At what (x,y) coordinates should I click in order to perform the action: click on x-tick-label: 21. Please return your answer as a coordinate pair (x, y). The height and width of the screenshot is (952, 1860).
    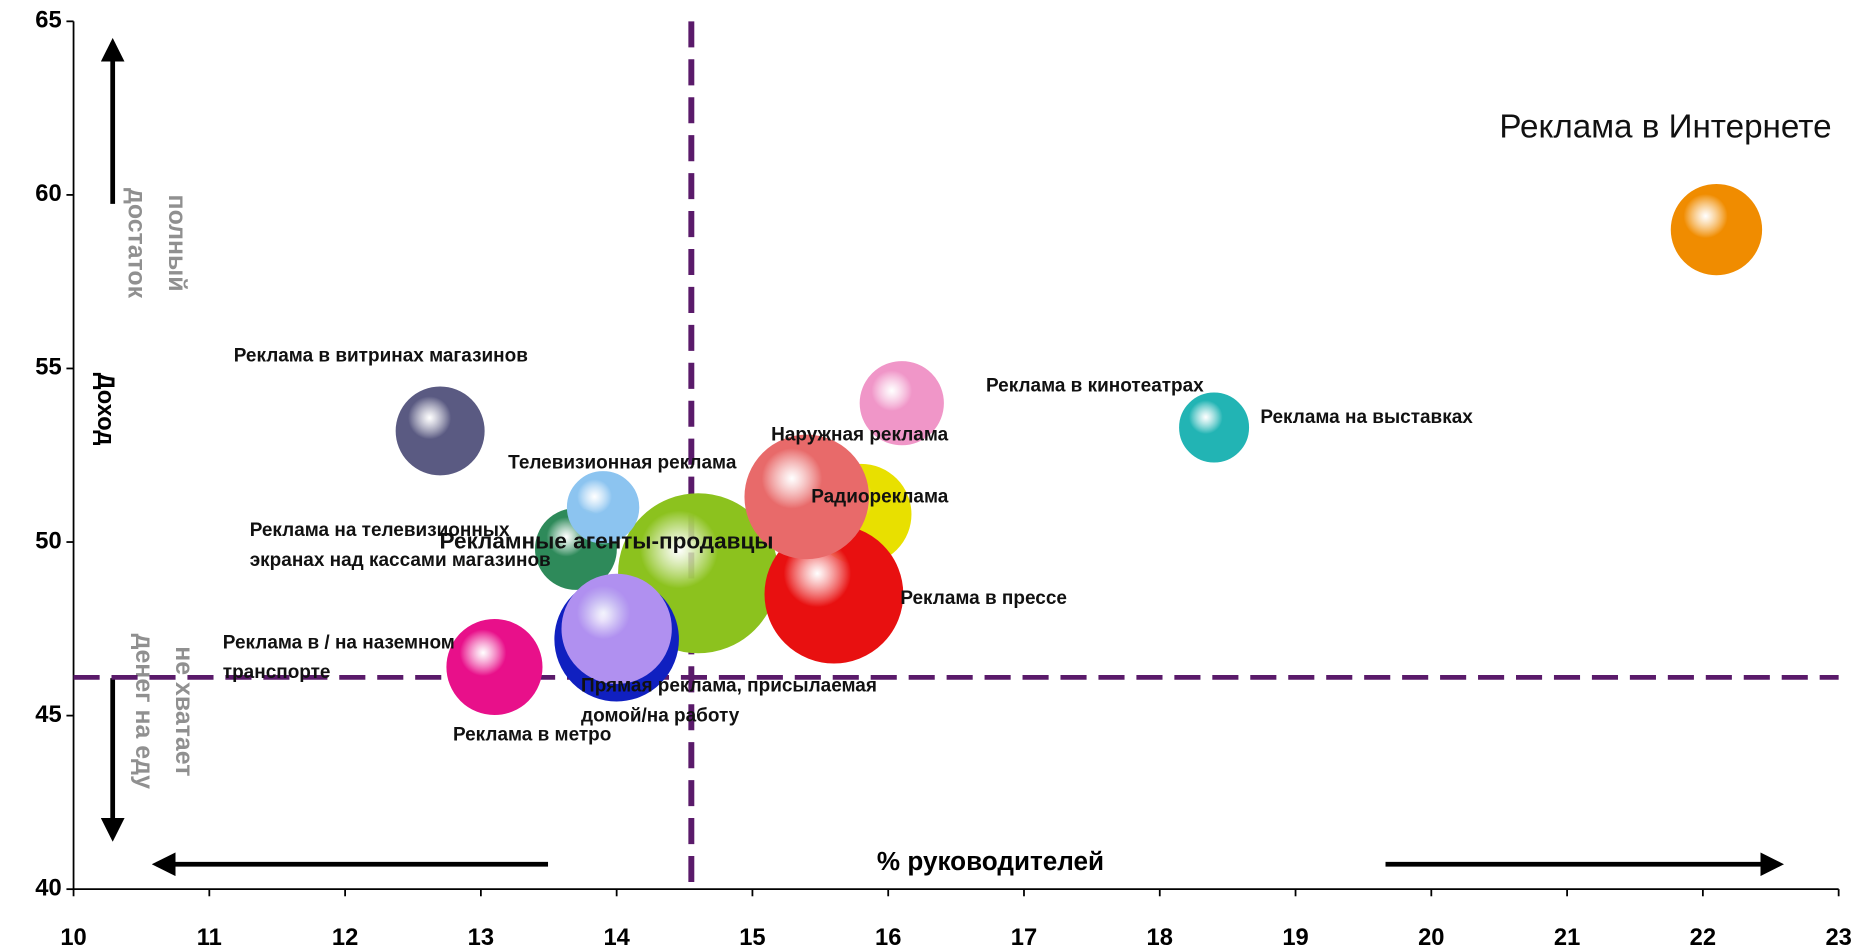
    Looking at the image, I should click on (1567, 938).